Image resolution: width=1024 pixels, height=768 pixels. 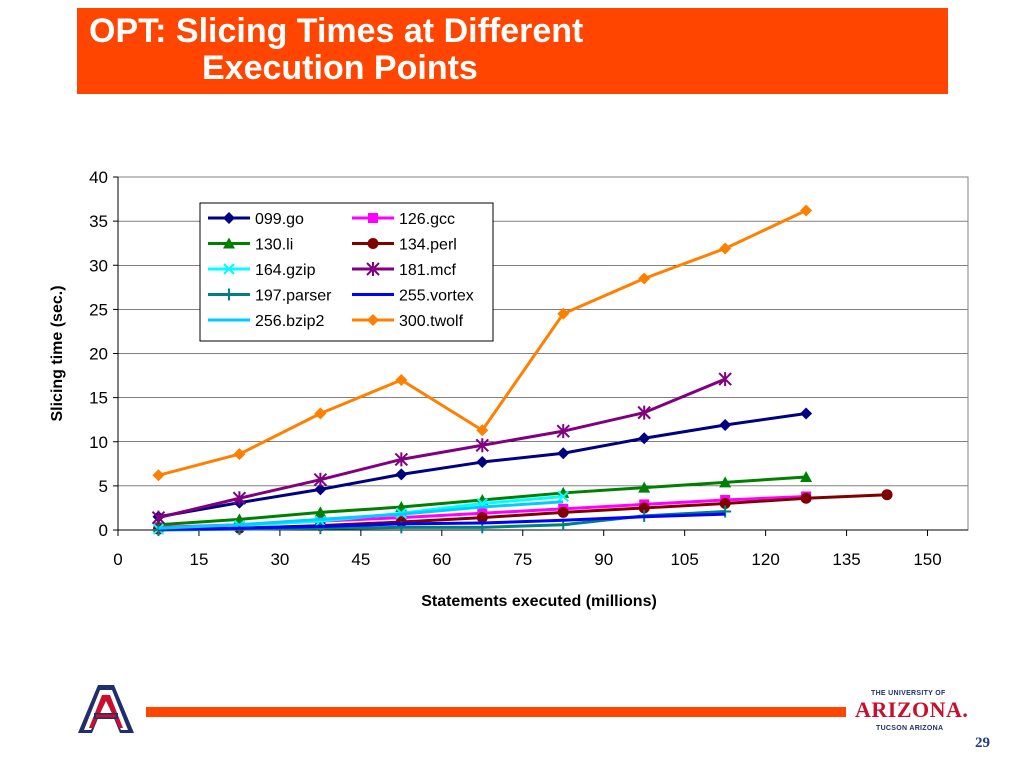 I want to click on x-tick-label: 90, so click(x=603, y=559).